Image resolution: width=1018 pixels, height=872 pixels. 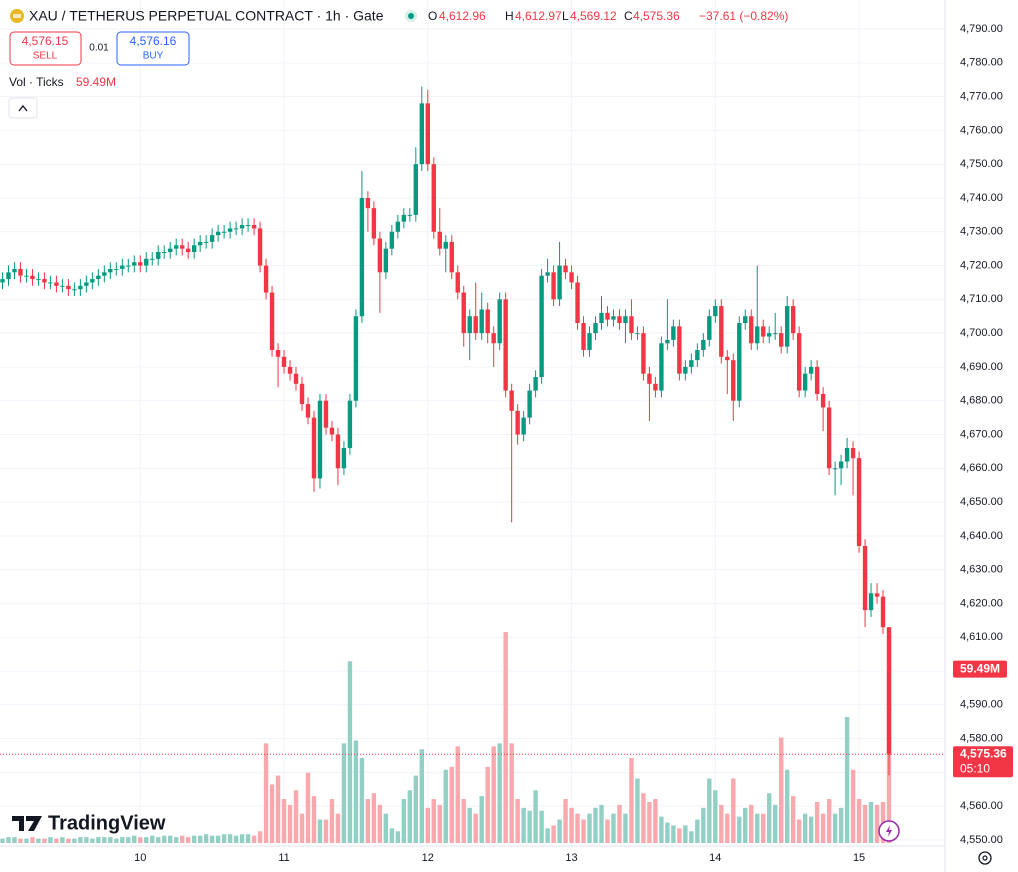 What do you see at coordinates (99, 48) in the screenshot?
I see `quantity: 0.01` at bounding box center [99, 48].